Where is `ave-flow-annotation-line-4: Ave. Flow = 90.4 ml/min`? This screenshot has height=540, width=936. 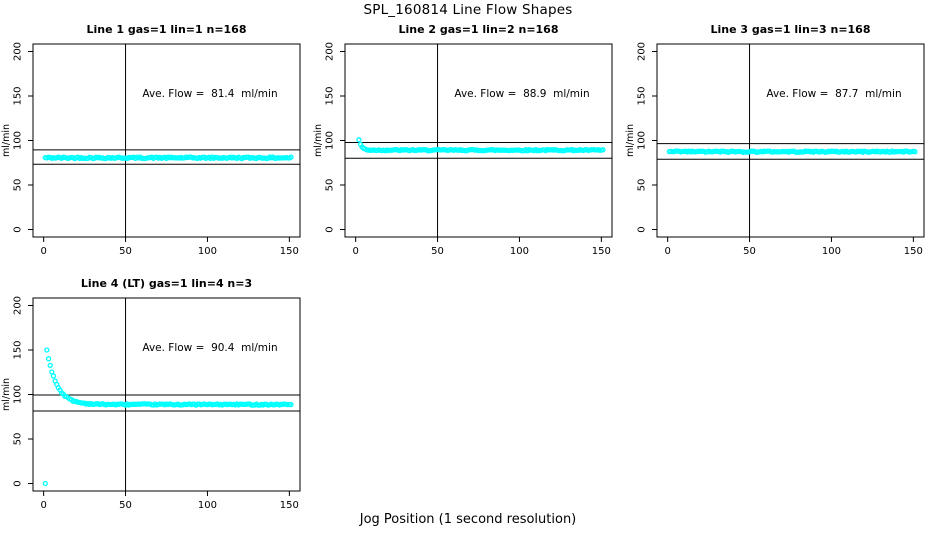 ave-flow-annotation-line-4: Ave. Flow = 90.4 ml/min is located at coordinates (210, 348).